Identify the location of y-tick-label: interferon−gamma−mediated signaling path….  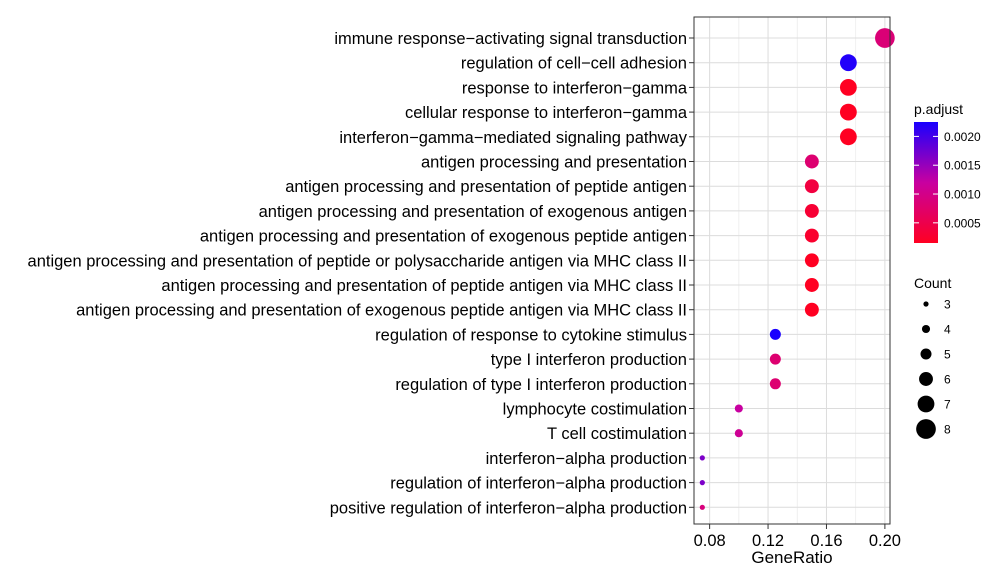
(513, 138).